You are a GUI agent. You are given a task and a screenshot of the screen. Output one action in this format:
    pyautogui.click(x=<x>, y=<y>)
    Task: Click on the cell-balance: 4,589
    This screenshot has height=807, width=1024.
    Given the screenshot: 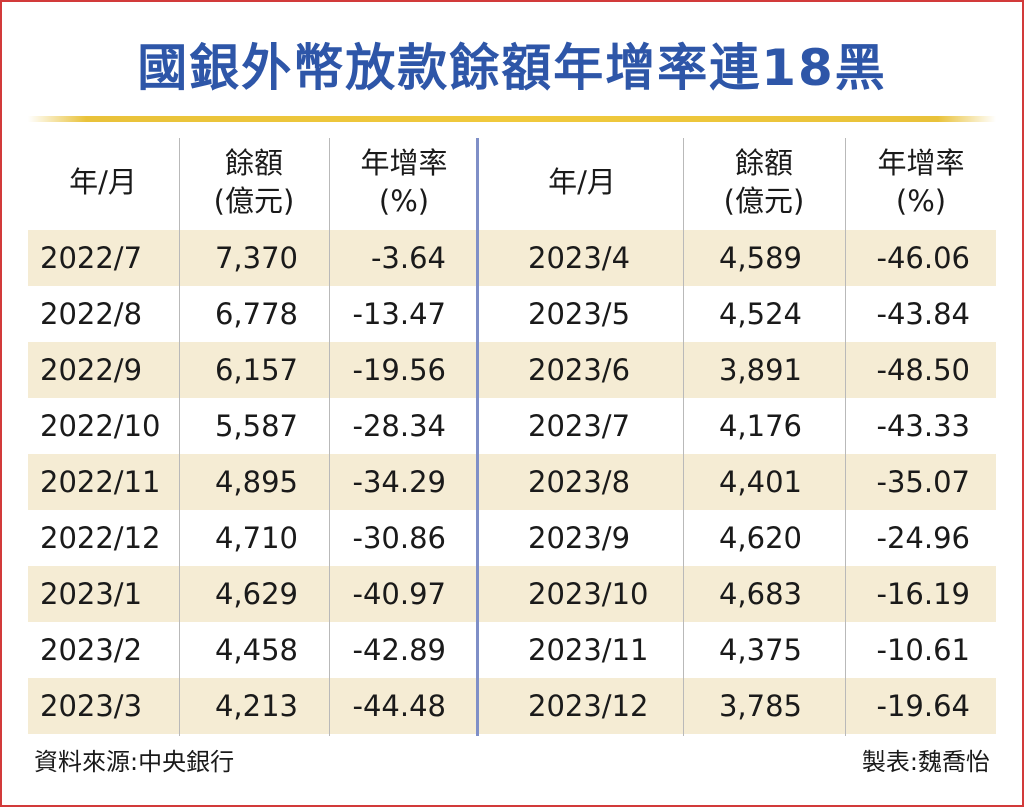 What is the action you would take?
    pyautogui.click(x=760, y=258)
    